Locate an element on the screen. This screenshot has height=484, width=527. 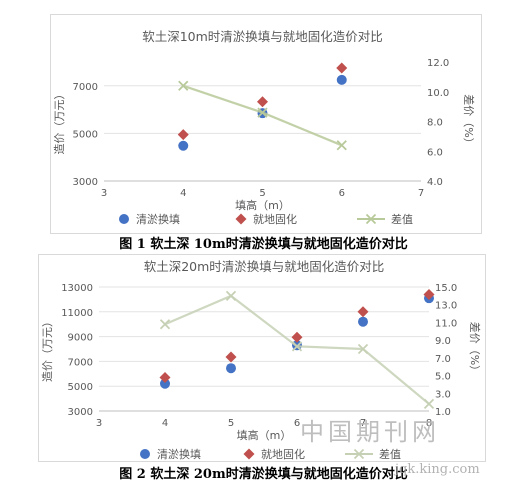
watermark-text: 中国期刊网 is located at coordinates (370, 432).